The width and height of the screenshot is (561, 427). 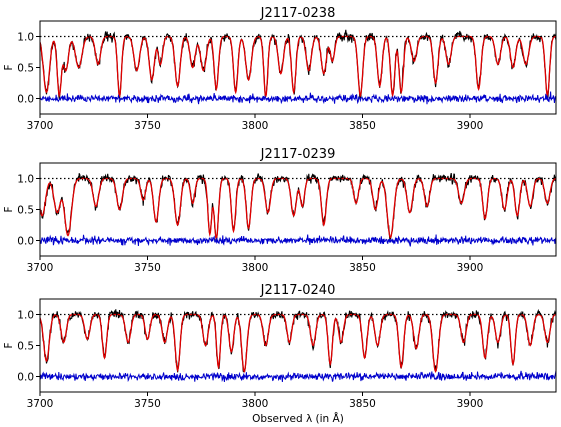 I want to click on panel-title: J2117-0239, so click(x=298, y=154).